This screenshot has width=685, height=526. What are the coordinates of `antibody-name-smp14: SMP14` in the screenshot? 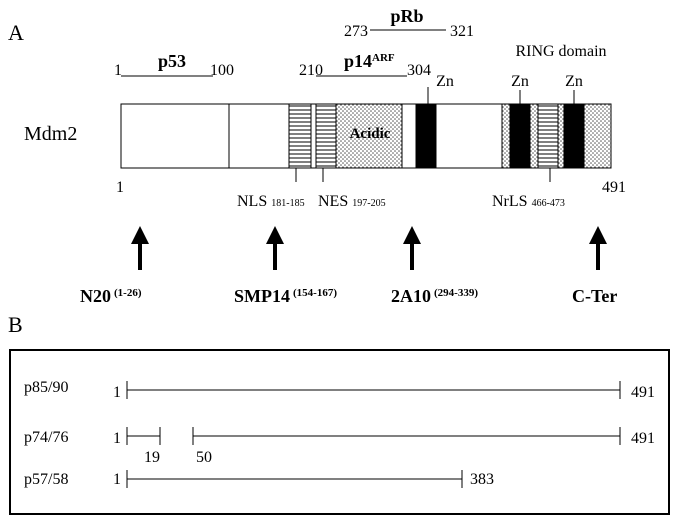 It's located at (262, 296).